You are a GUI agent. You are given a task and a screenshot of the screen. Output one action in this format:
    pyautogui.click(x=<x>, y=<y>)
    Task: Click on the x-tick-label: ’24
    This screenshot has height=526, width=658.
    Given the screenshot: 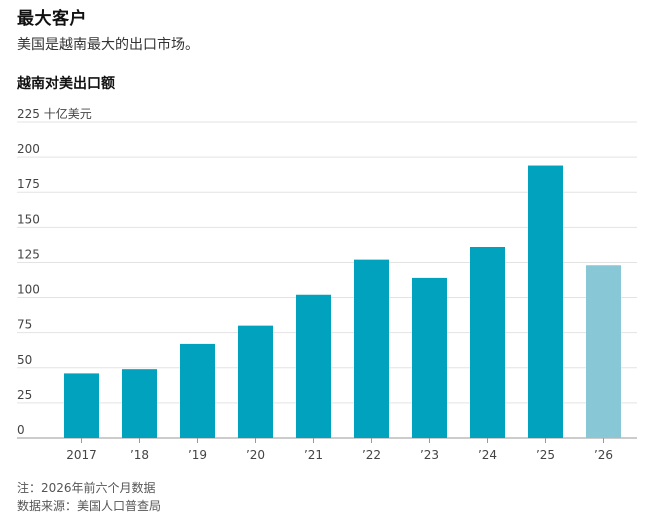 What is the action you would take?
    pyautogui.click(x=487, y=455)
    